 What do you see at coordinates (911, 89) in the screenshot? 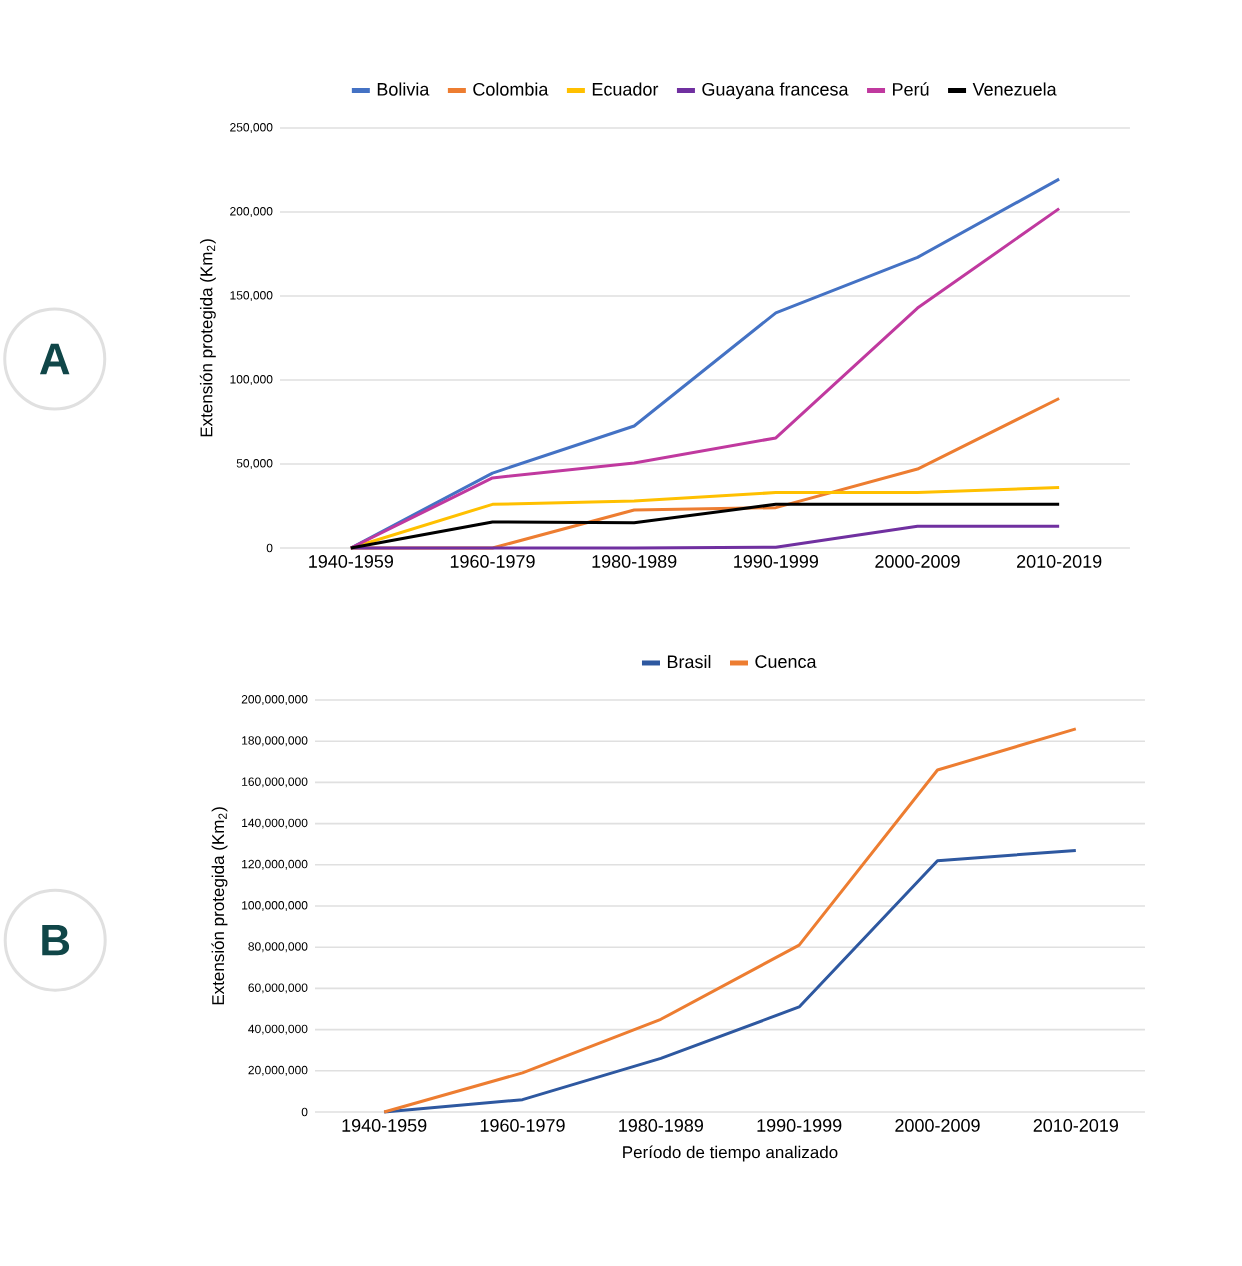
I see `legend-label: Perú` at bounding box center [911, 89].